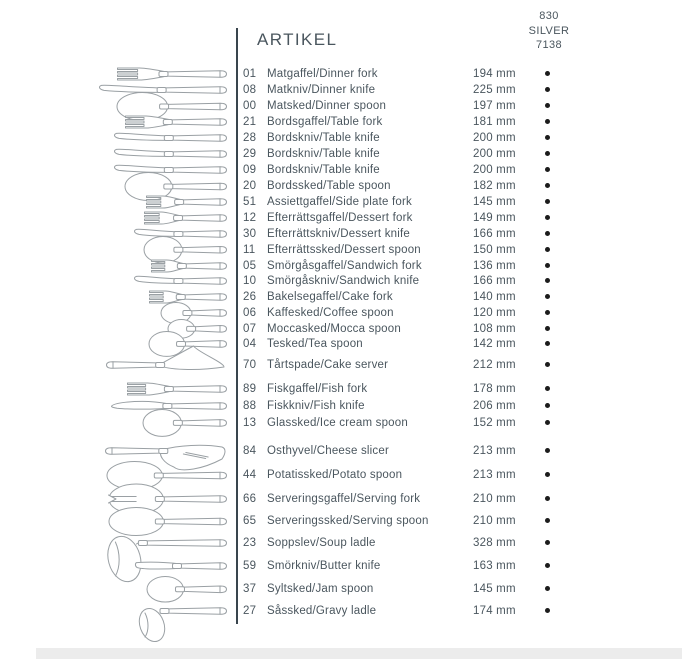 This screenshot has height=659, width=682. I want to click on article-size: 150 mm, so click(494, 250).